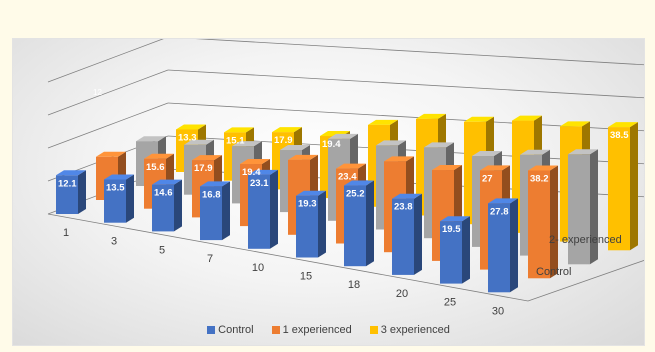 Image resolution: width=655 pixels, height=352 pixels. What do you see at coordinates (355, 194) in the screenshot?
I see `data-label: 25.2` at bounding box center [355, 194].